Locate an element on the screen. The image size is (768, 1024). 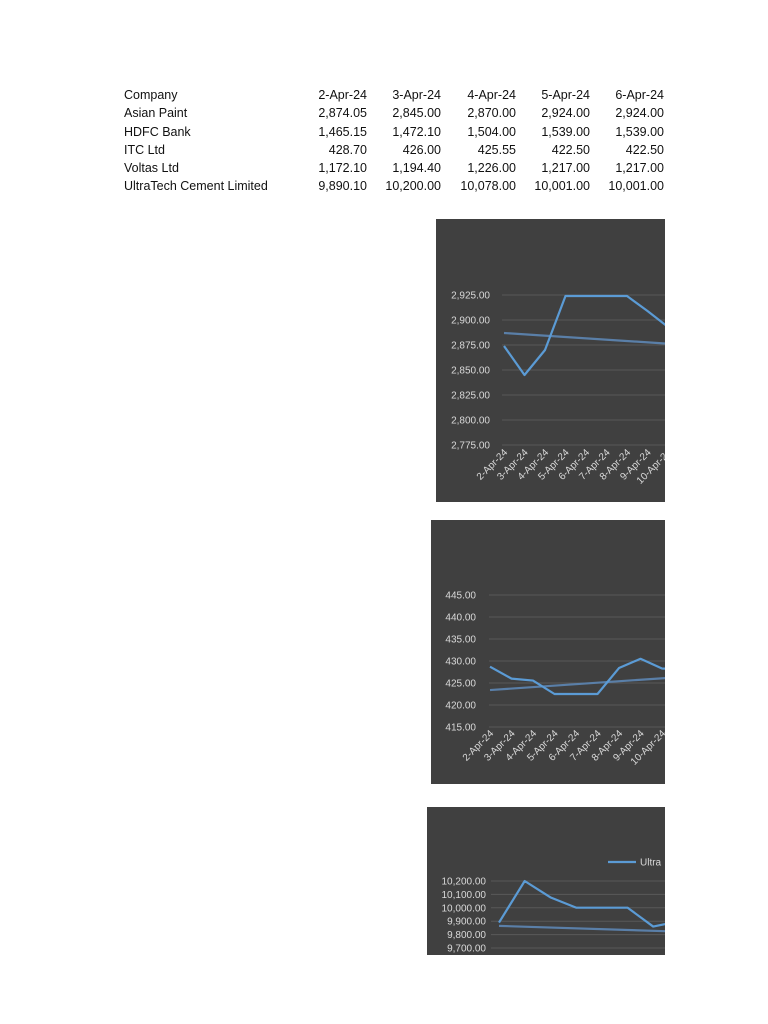
price-cell: 1,504.00 is located at coordinates (491, 131).